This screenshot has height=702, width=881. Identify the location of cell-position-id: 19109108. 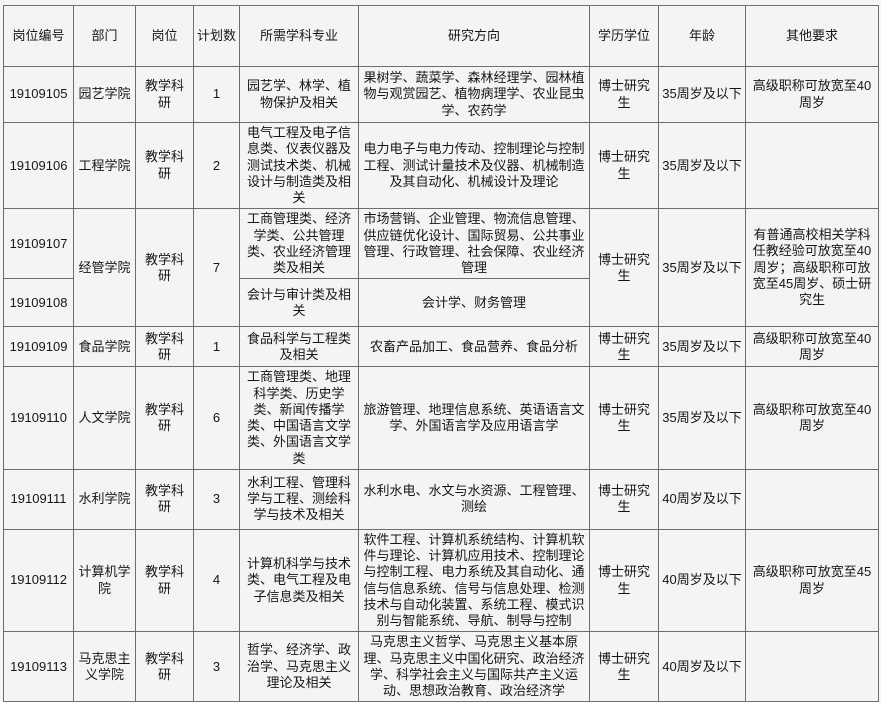
(38, 303).